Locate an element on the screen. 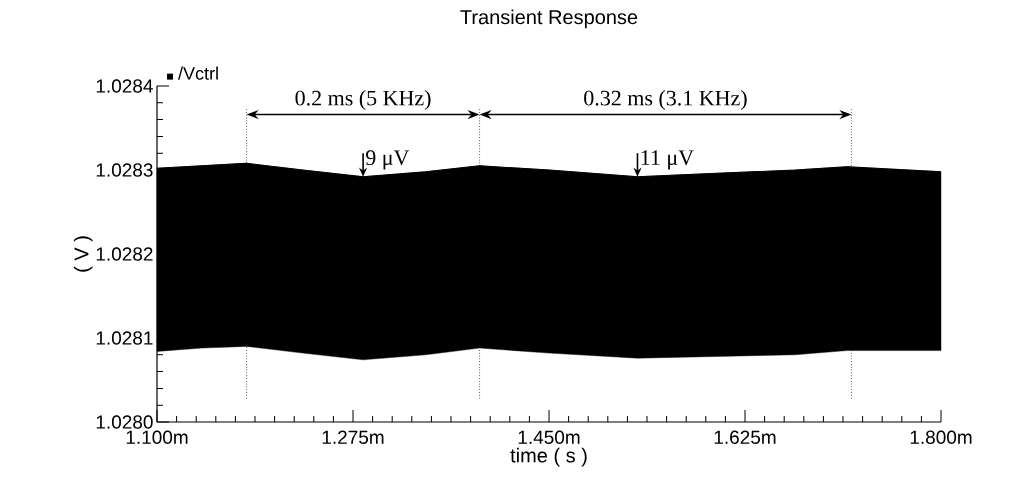 This screenshot has width=1010, height=493. y-tick-label: 1.0281 is located at coordinates (124, 338).